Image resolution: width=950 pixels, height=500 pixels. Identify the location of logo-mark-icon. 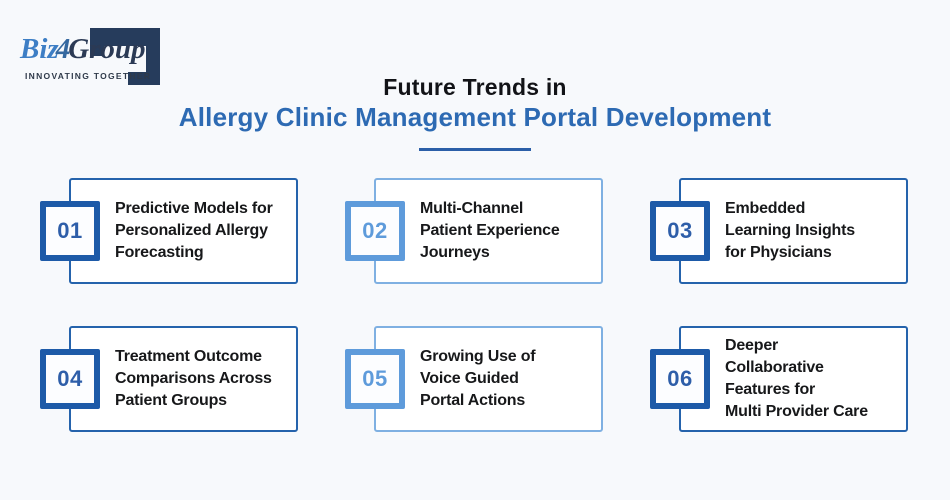
(125, 56).